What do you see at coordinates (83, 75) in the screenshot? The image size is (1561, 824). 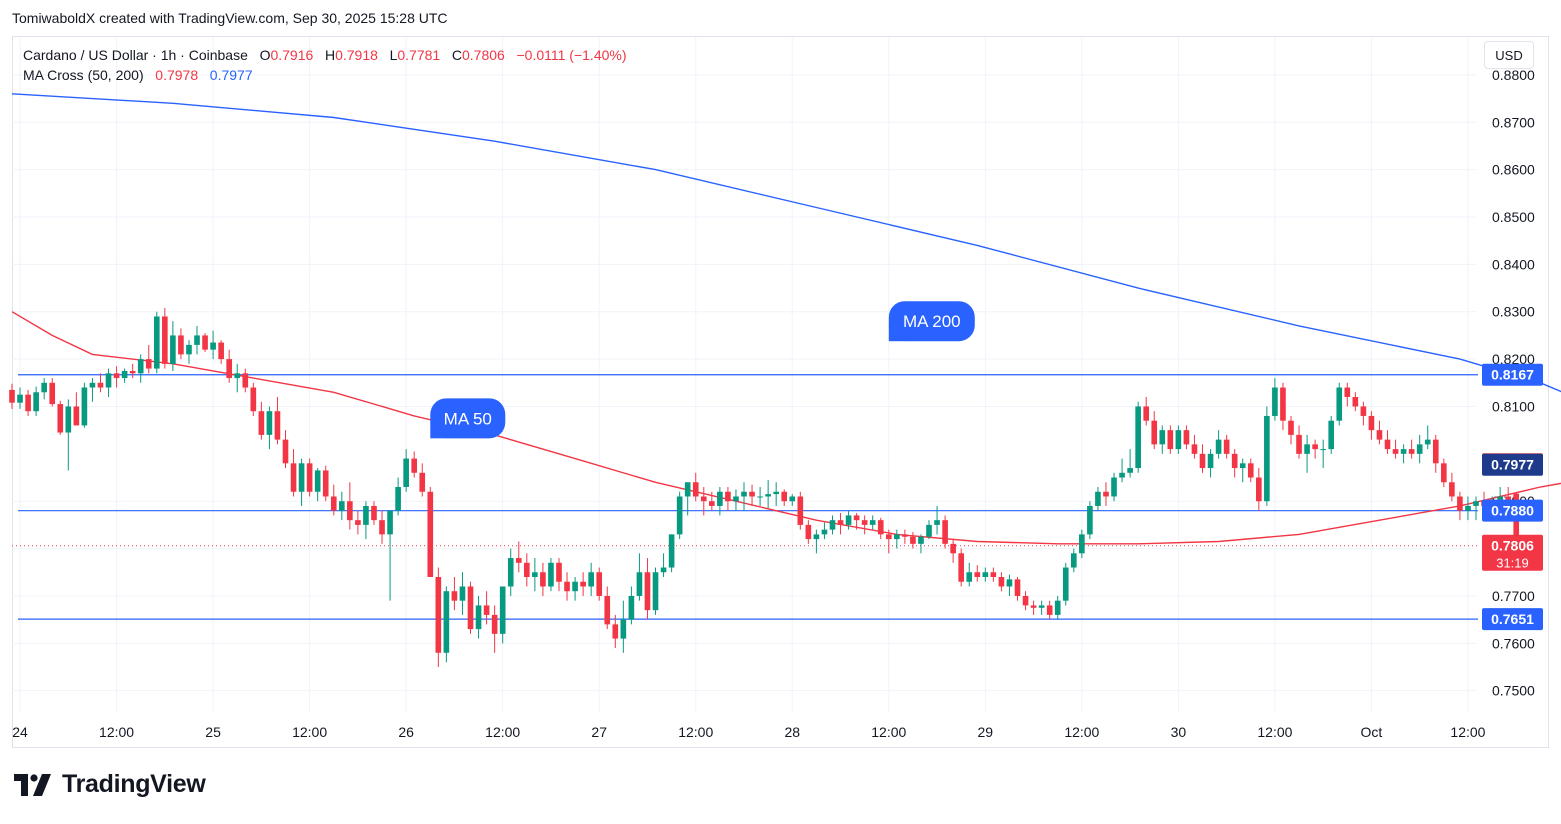 I see `ma-cross-label: MA Cross (50, 200)` at bounding box center [83, 75].